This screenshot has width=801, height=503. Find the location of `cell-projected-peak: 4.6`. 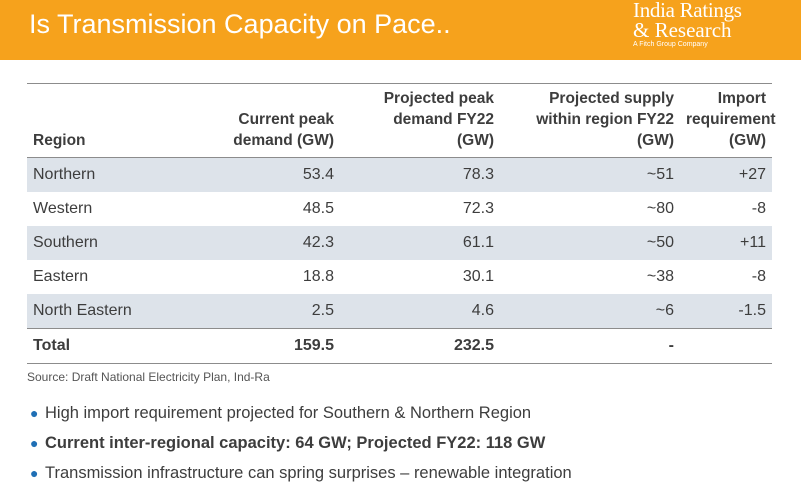

cell-projected-peak: 4.6 is located at coordinates (420, 311).